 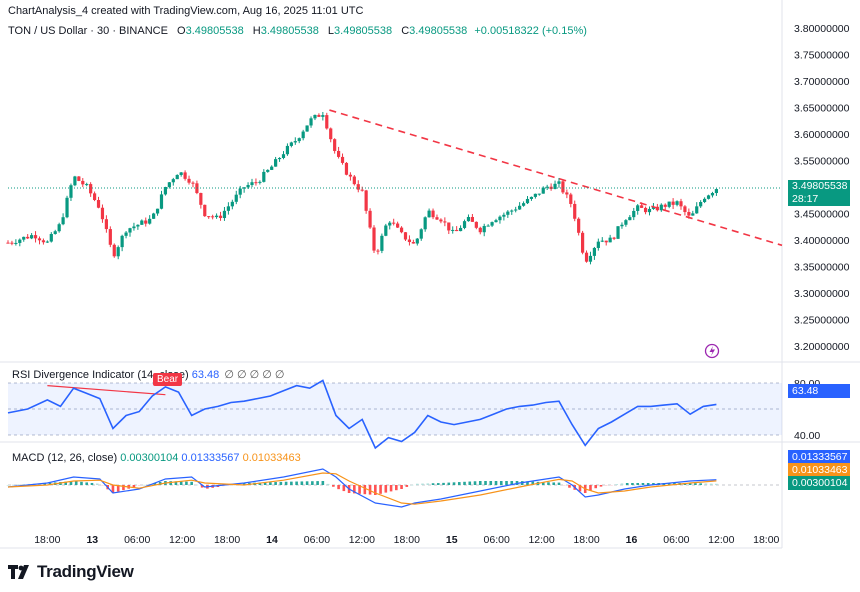 I want to click on alert-icon, so click(x=712, y=351).